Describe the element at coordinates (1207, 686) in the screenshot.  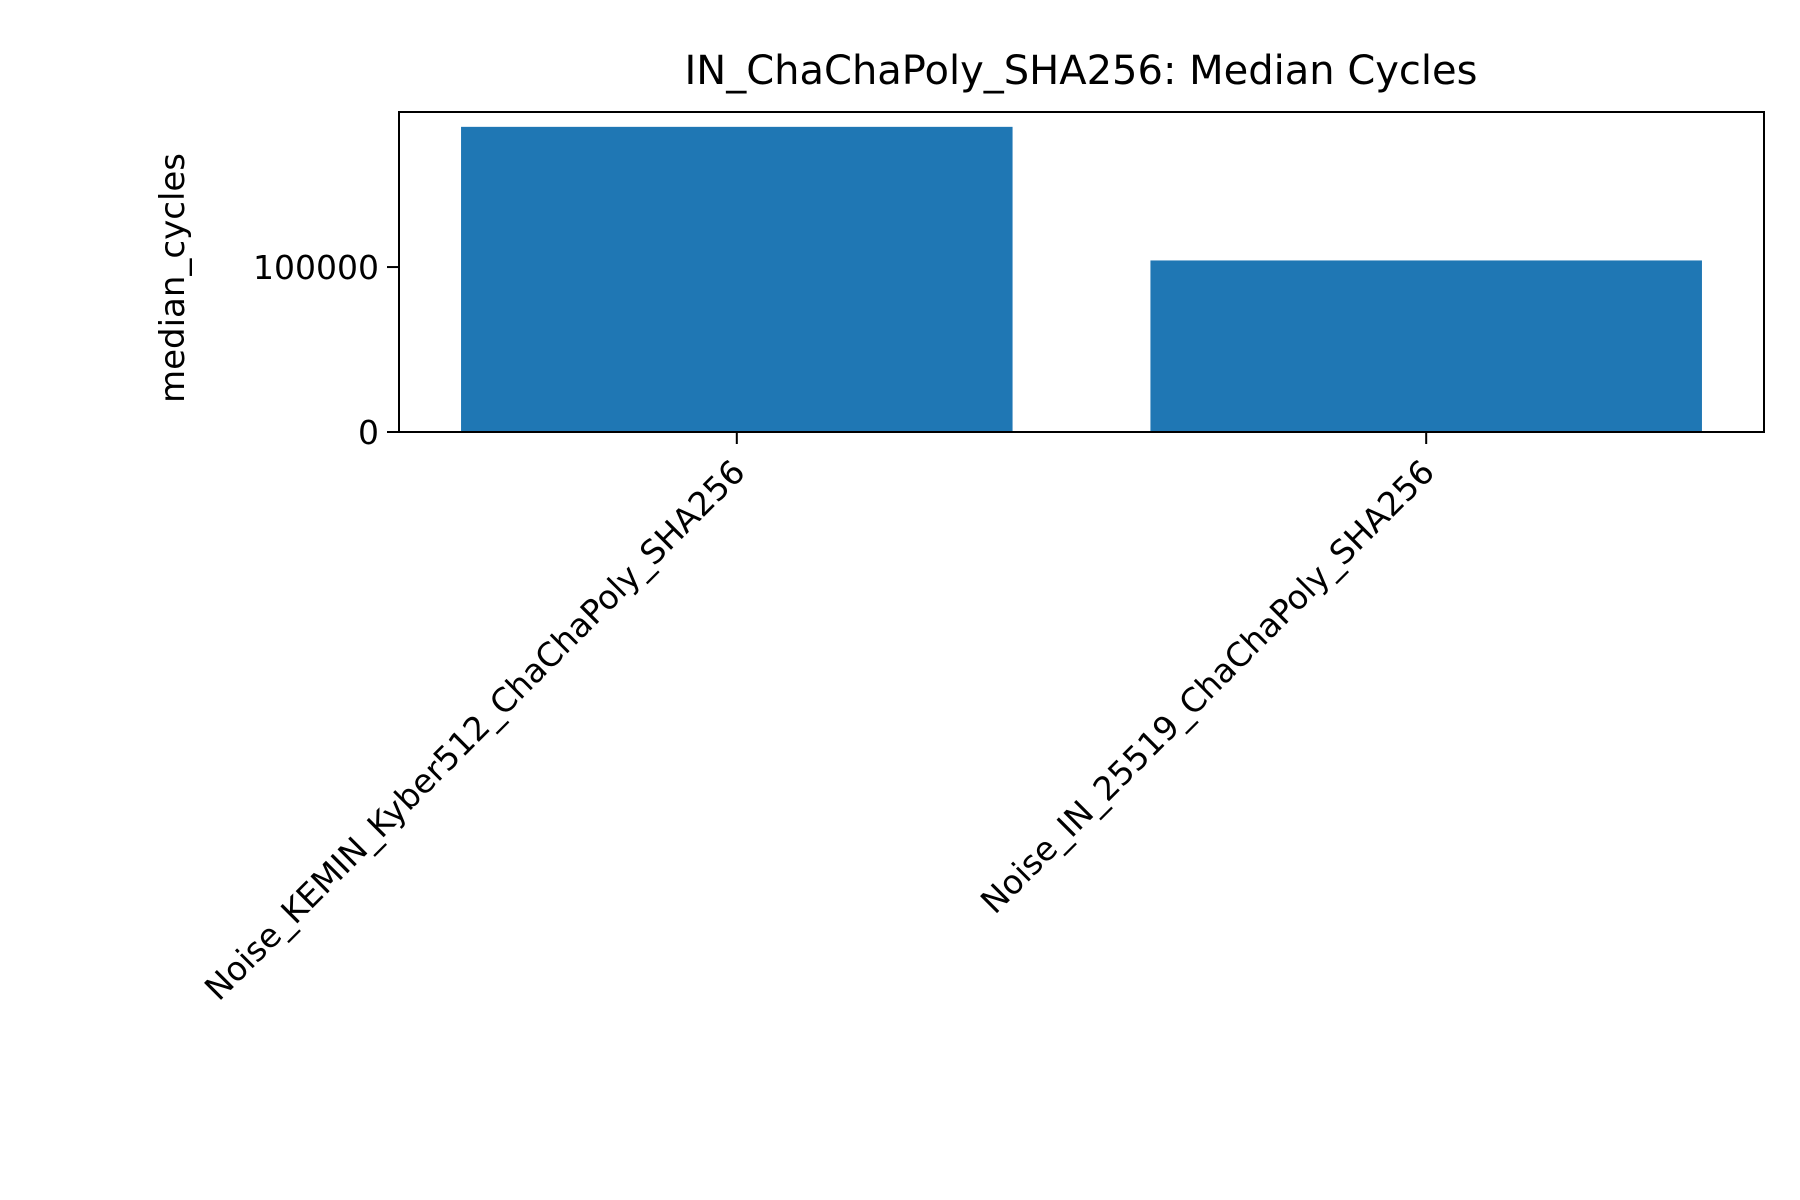
I see `x-tick-label-2: Noise_IN_25519_ChaChaPoly_SHA256` at that location.